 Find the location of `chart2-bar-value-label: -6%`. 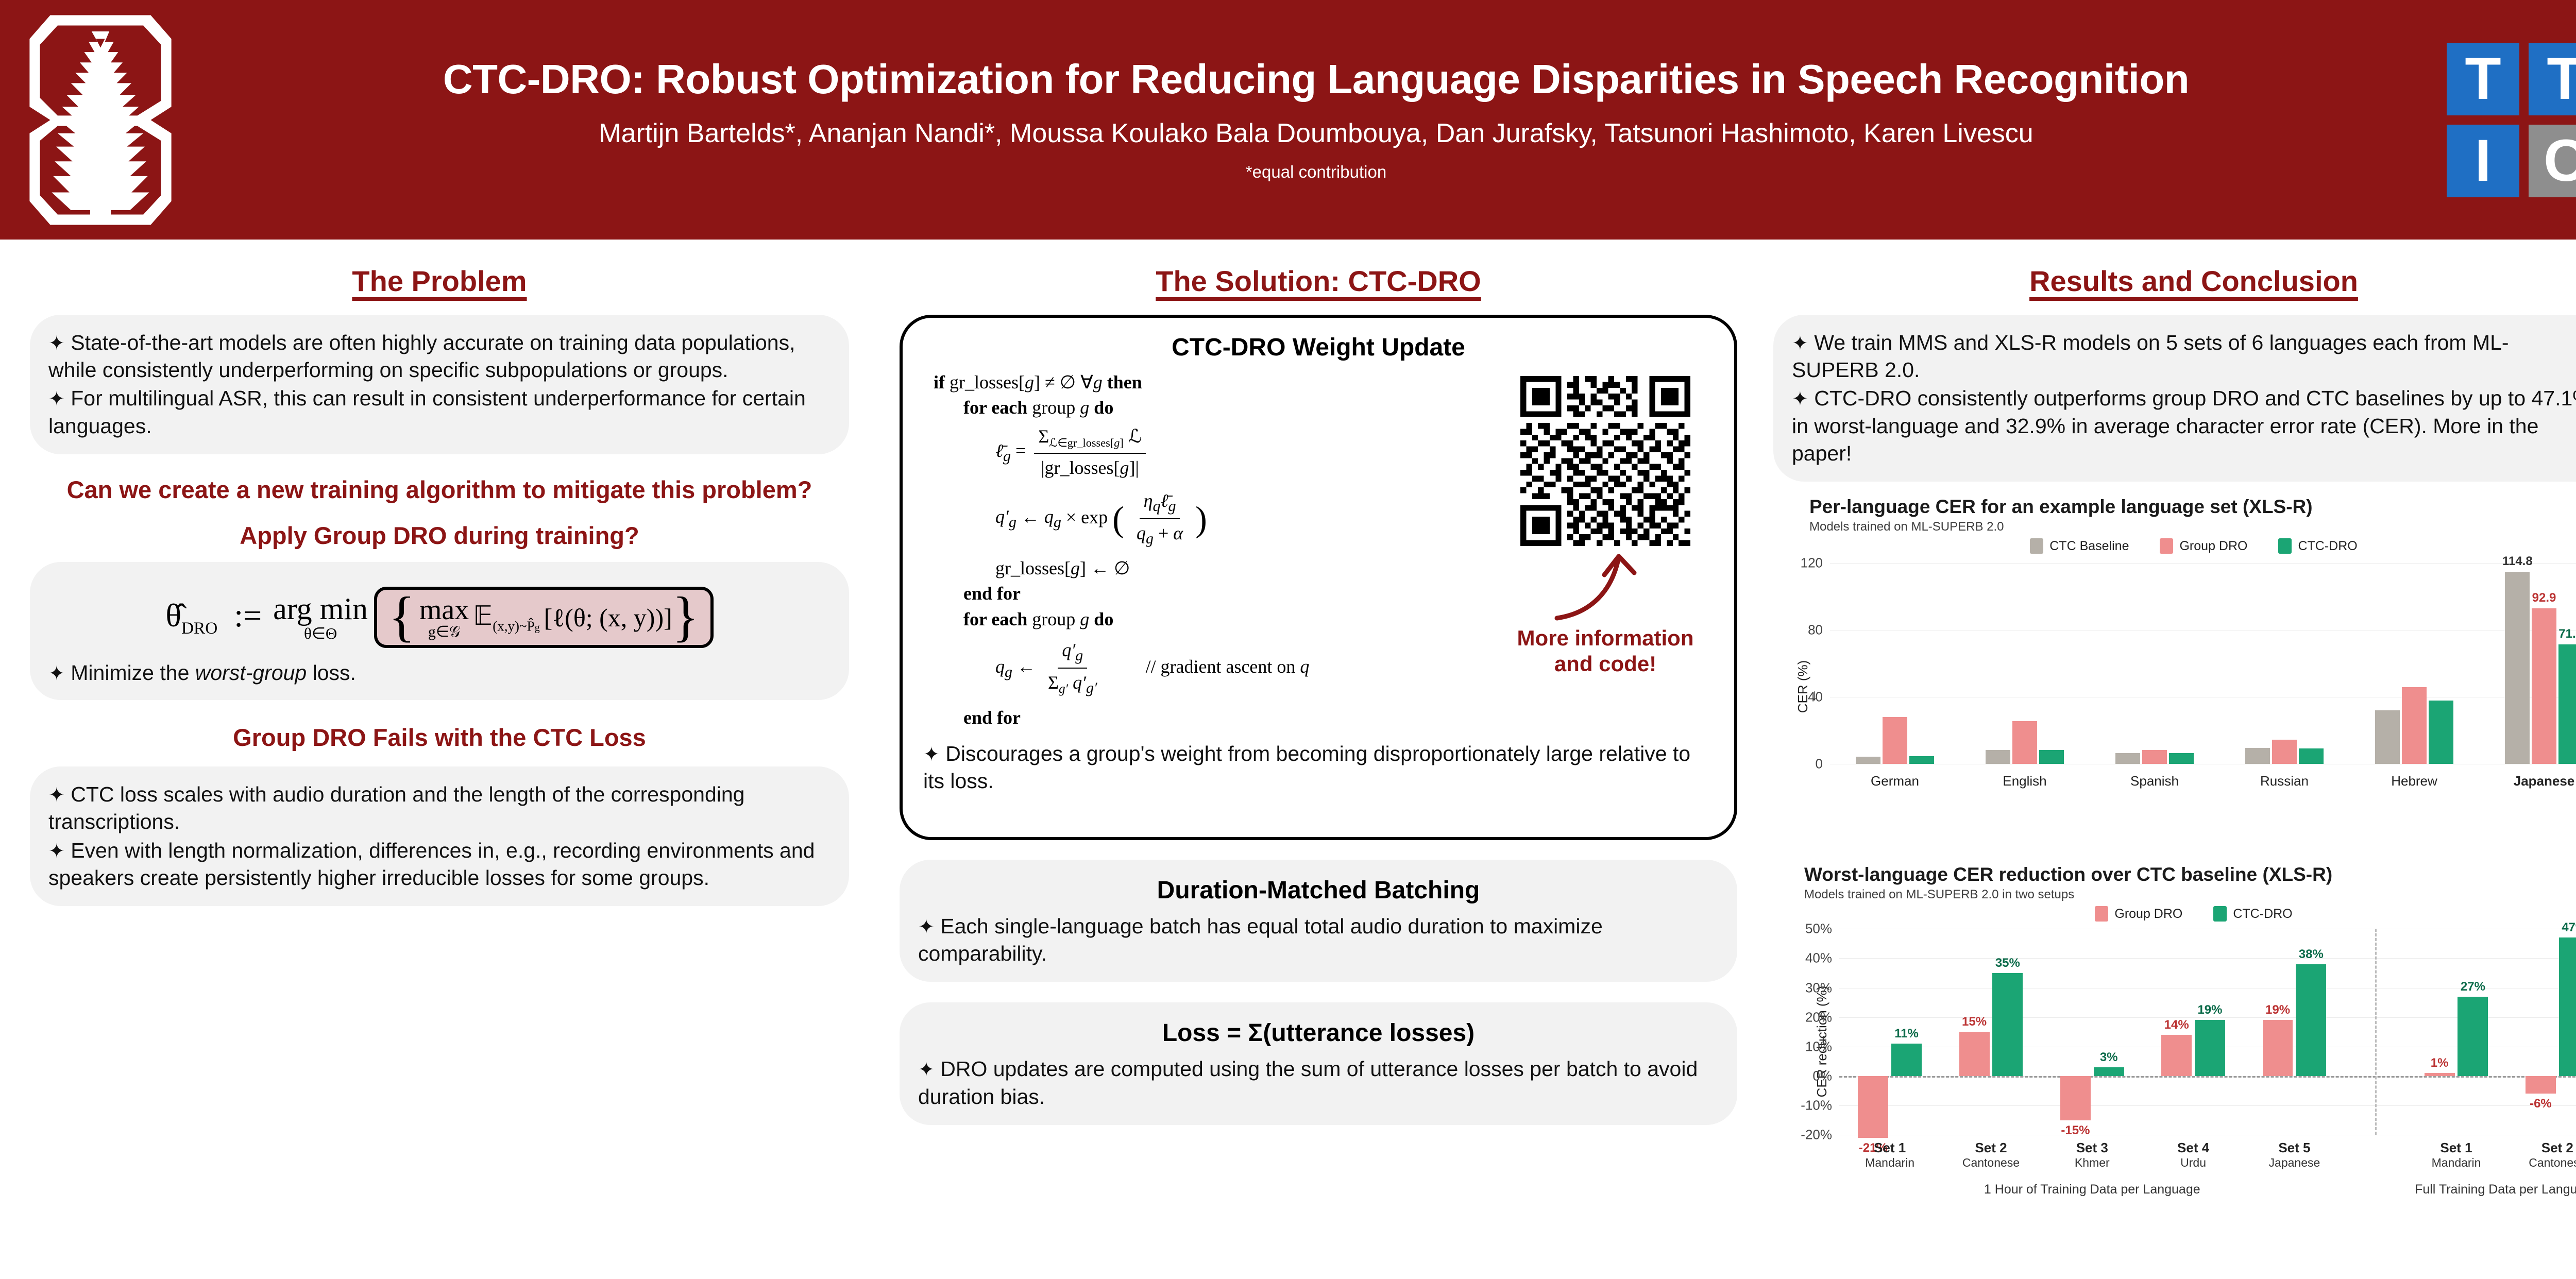

chart2-bar-value-label: -6% is located at coordinates (2541, 1104).